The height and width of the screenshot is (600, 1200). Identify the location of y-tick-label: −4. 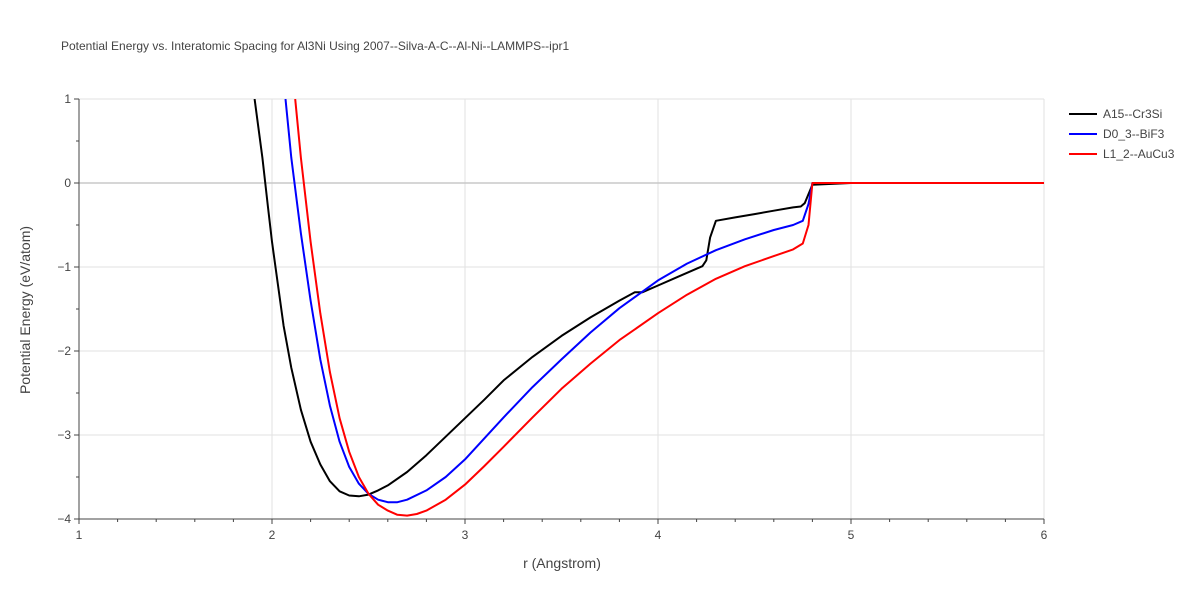
(64, 519).